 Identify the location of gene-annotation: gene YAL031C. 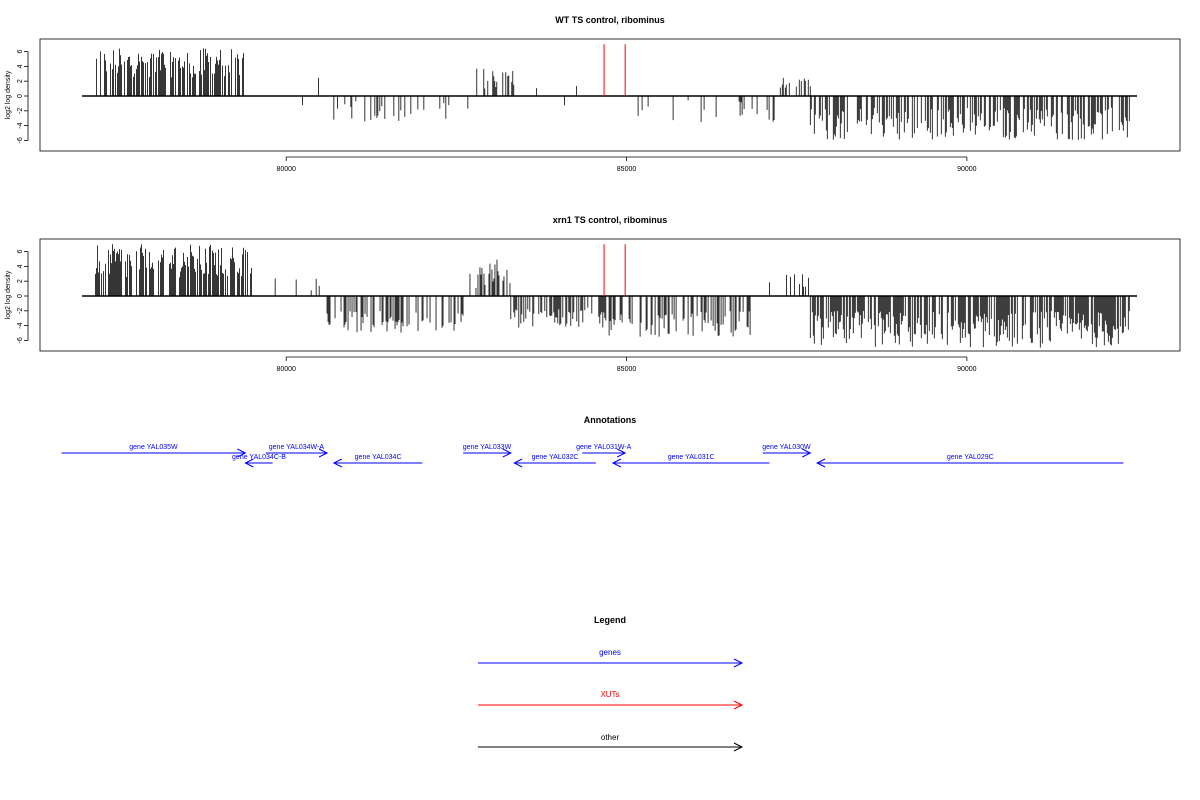
(690, 461).